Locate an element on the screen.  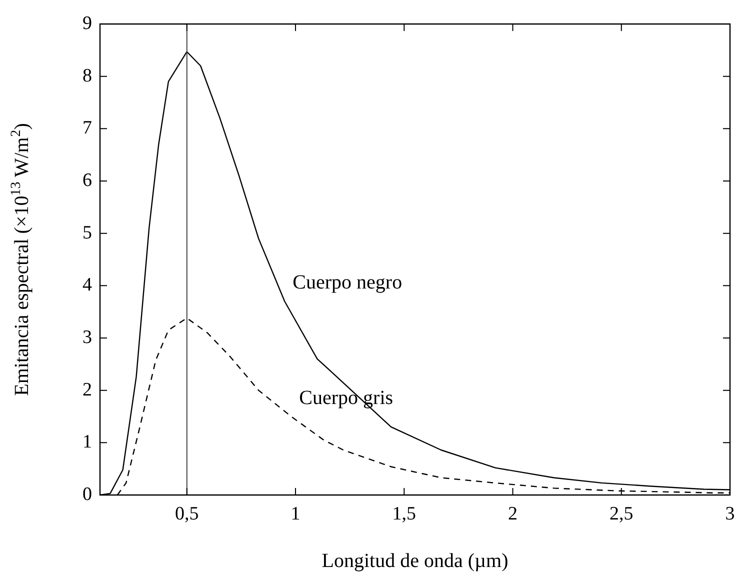
y-tick-label: 5 is located at coordinates (87, 233).